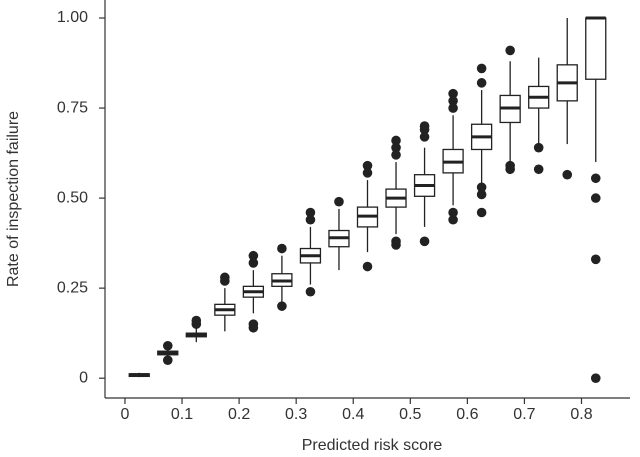 This screenshot has height=457, width=640. What do you see at coordinates (182, 414) in the screenshot?
I see `x-tick-label: 0.1` at bounding box center [182, 414].